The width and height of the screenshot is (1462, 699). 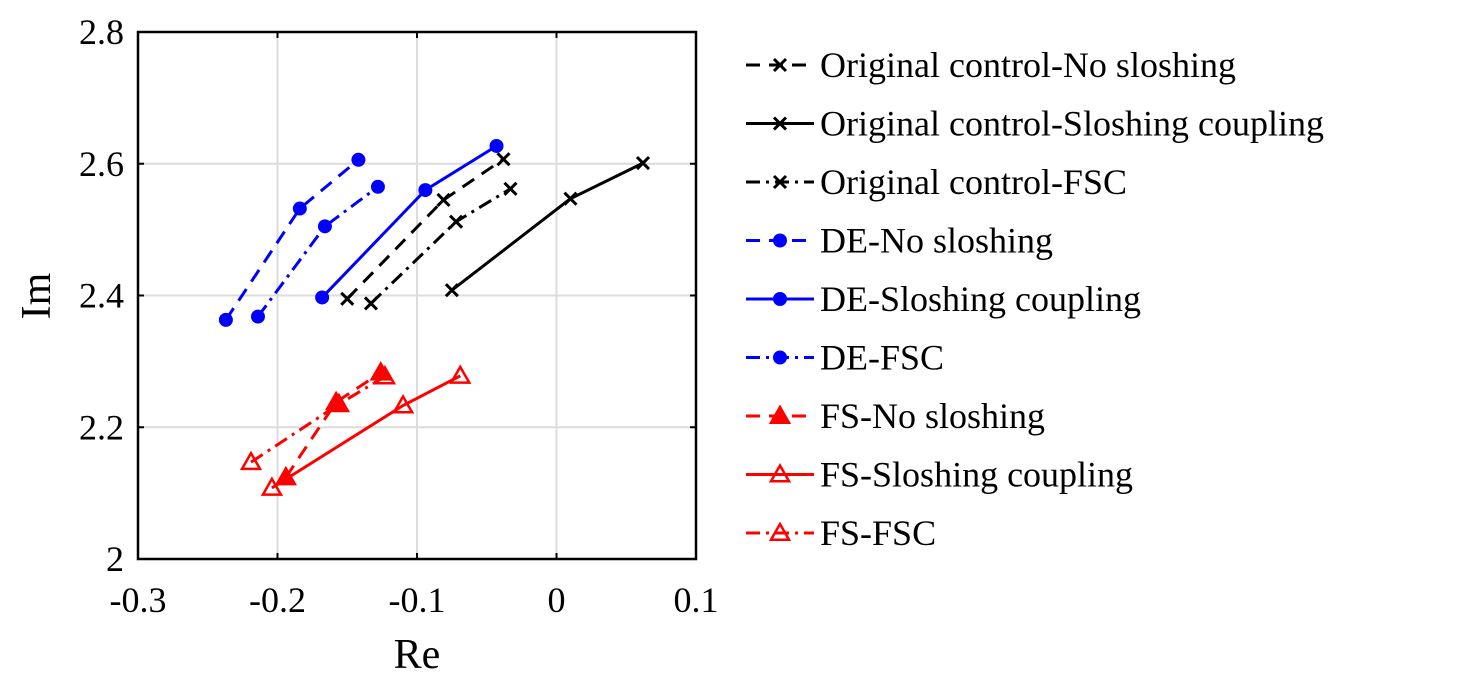 I want to click on y-axis-label: Im, so click(x=37, y=295).